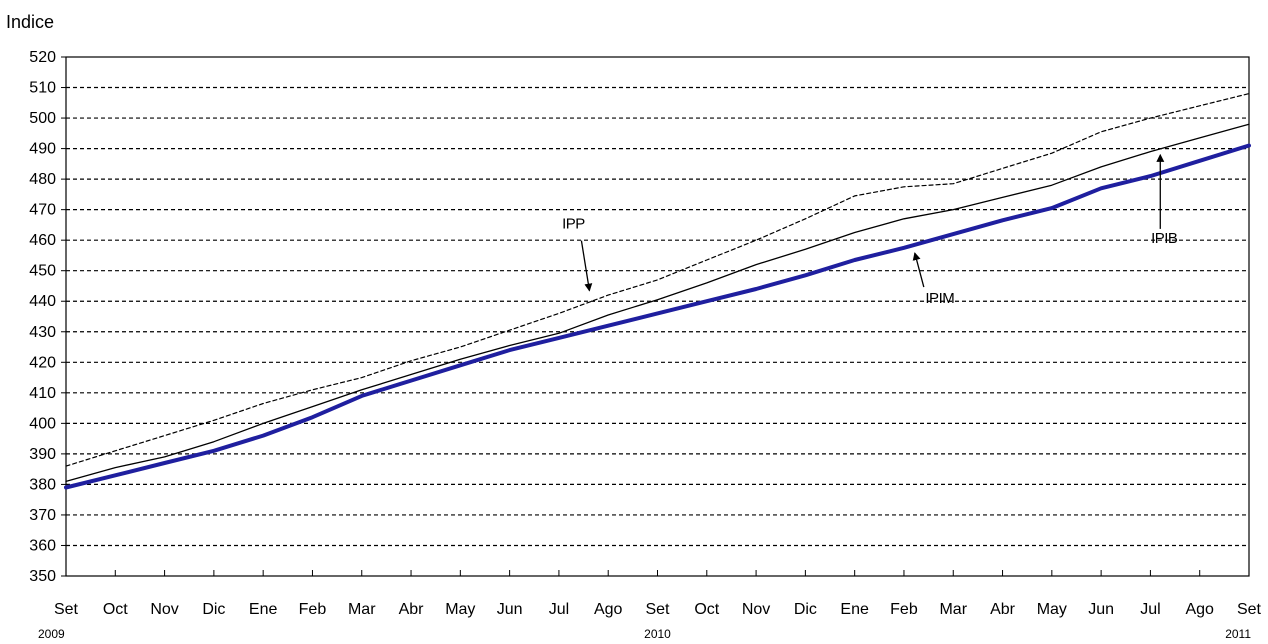  Describe the element at coordinates (42, 118) in the screenshot. I see `y-tick-label: 500` at that location.